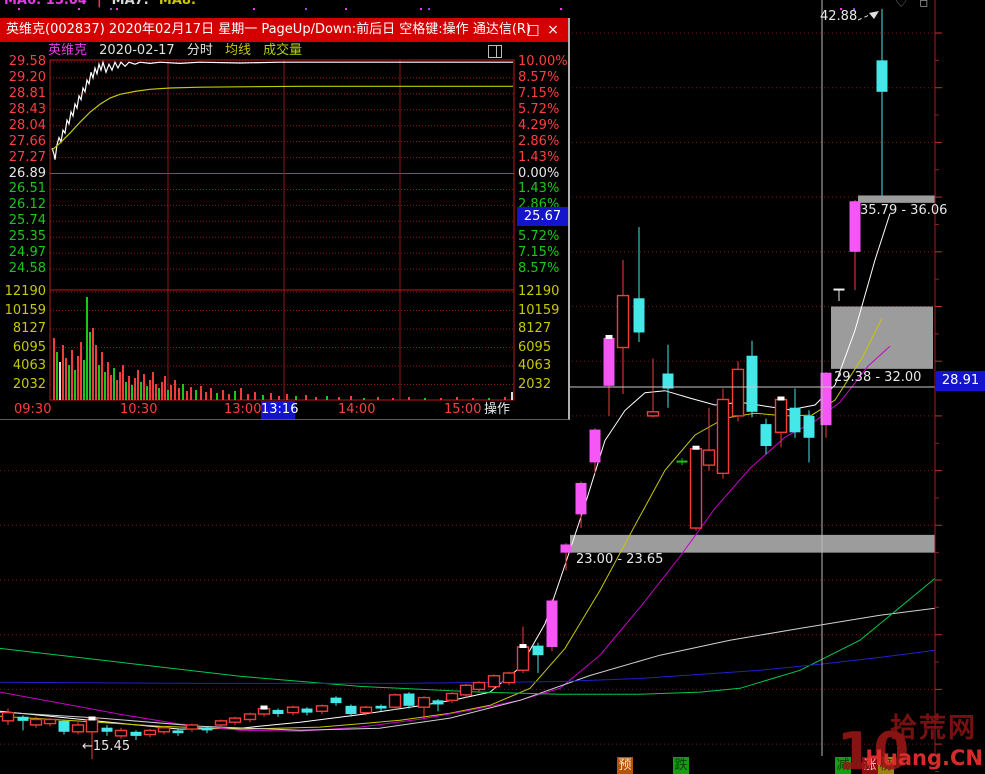 This screenshot has width=985, height=774. Describe the element at coordinates (543, 61) in the screenshot. I see `popup-pct-label: 10.00%` at that location.